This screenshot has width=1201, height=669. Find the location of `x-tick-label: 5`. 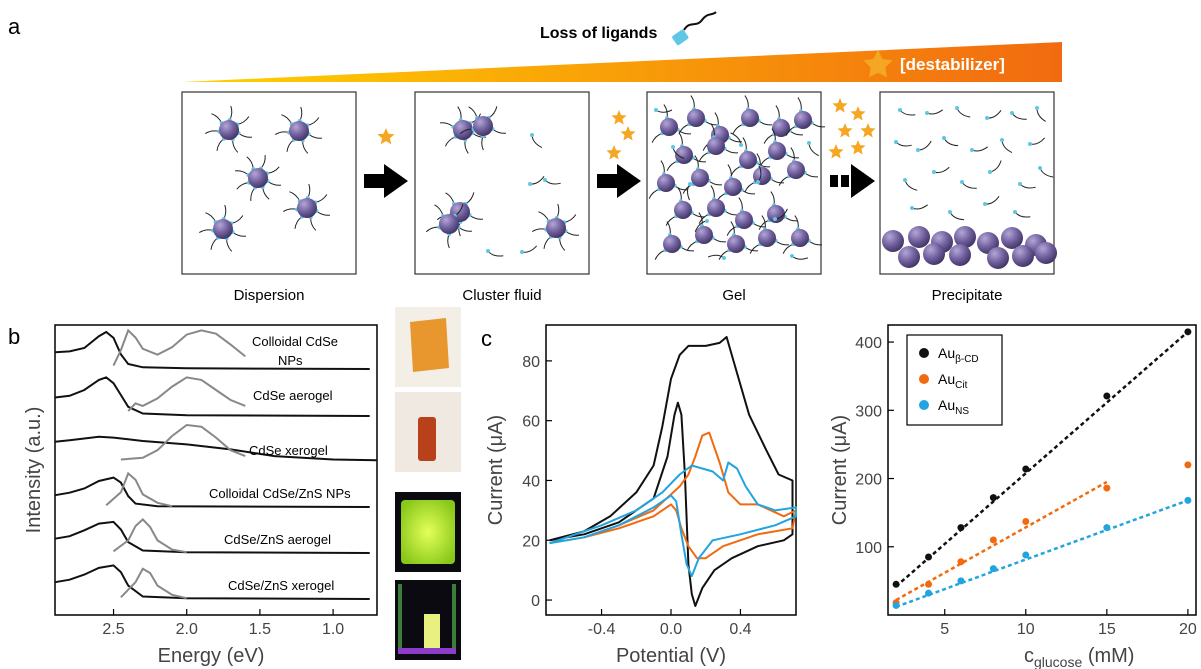

x-tick-label: 5 is located at coordinates (944, 629).